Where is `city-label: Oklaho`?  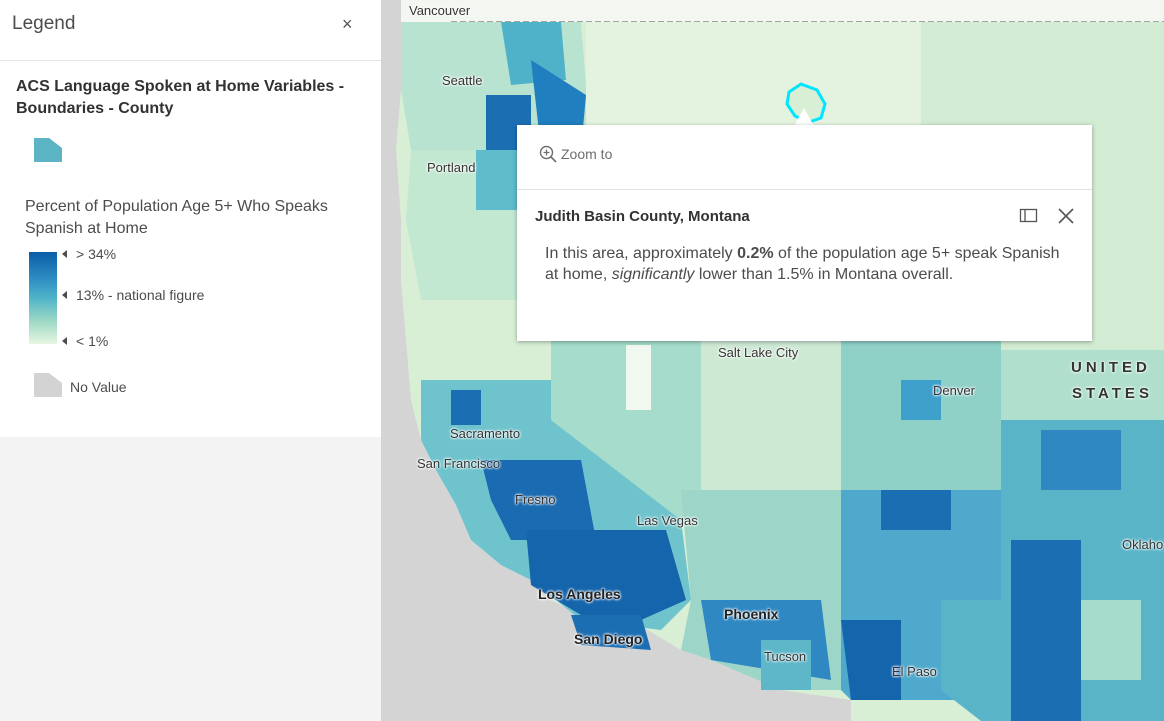
city-label: Oklaho is located at coordinates (1143, 544).